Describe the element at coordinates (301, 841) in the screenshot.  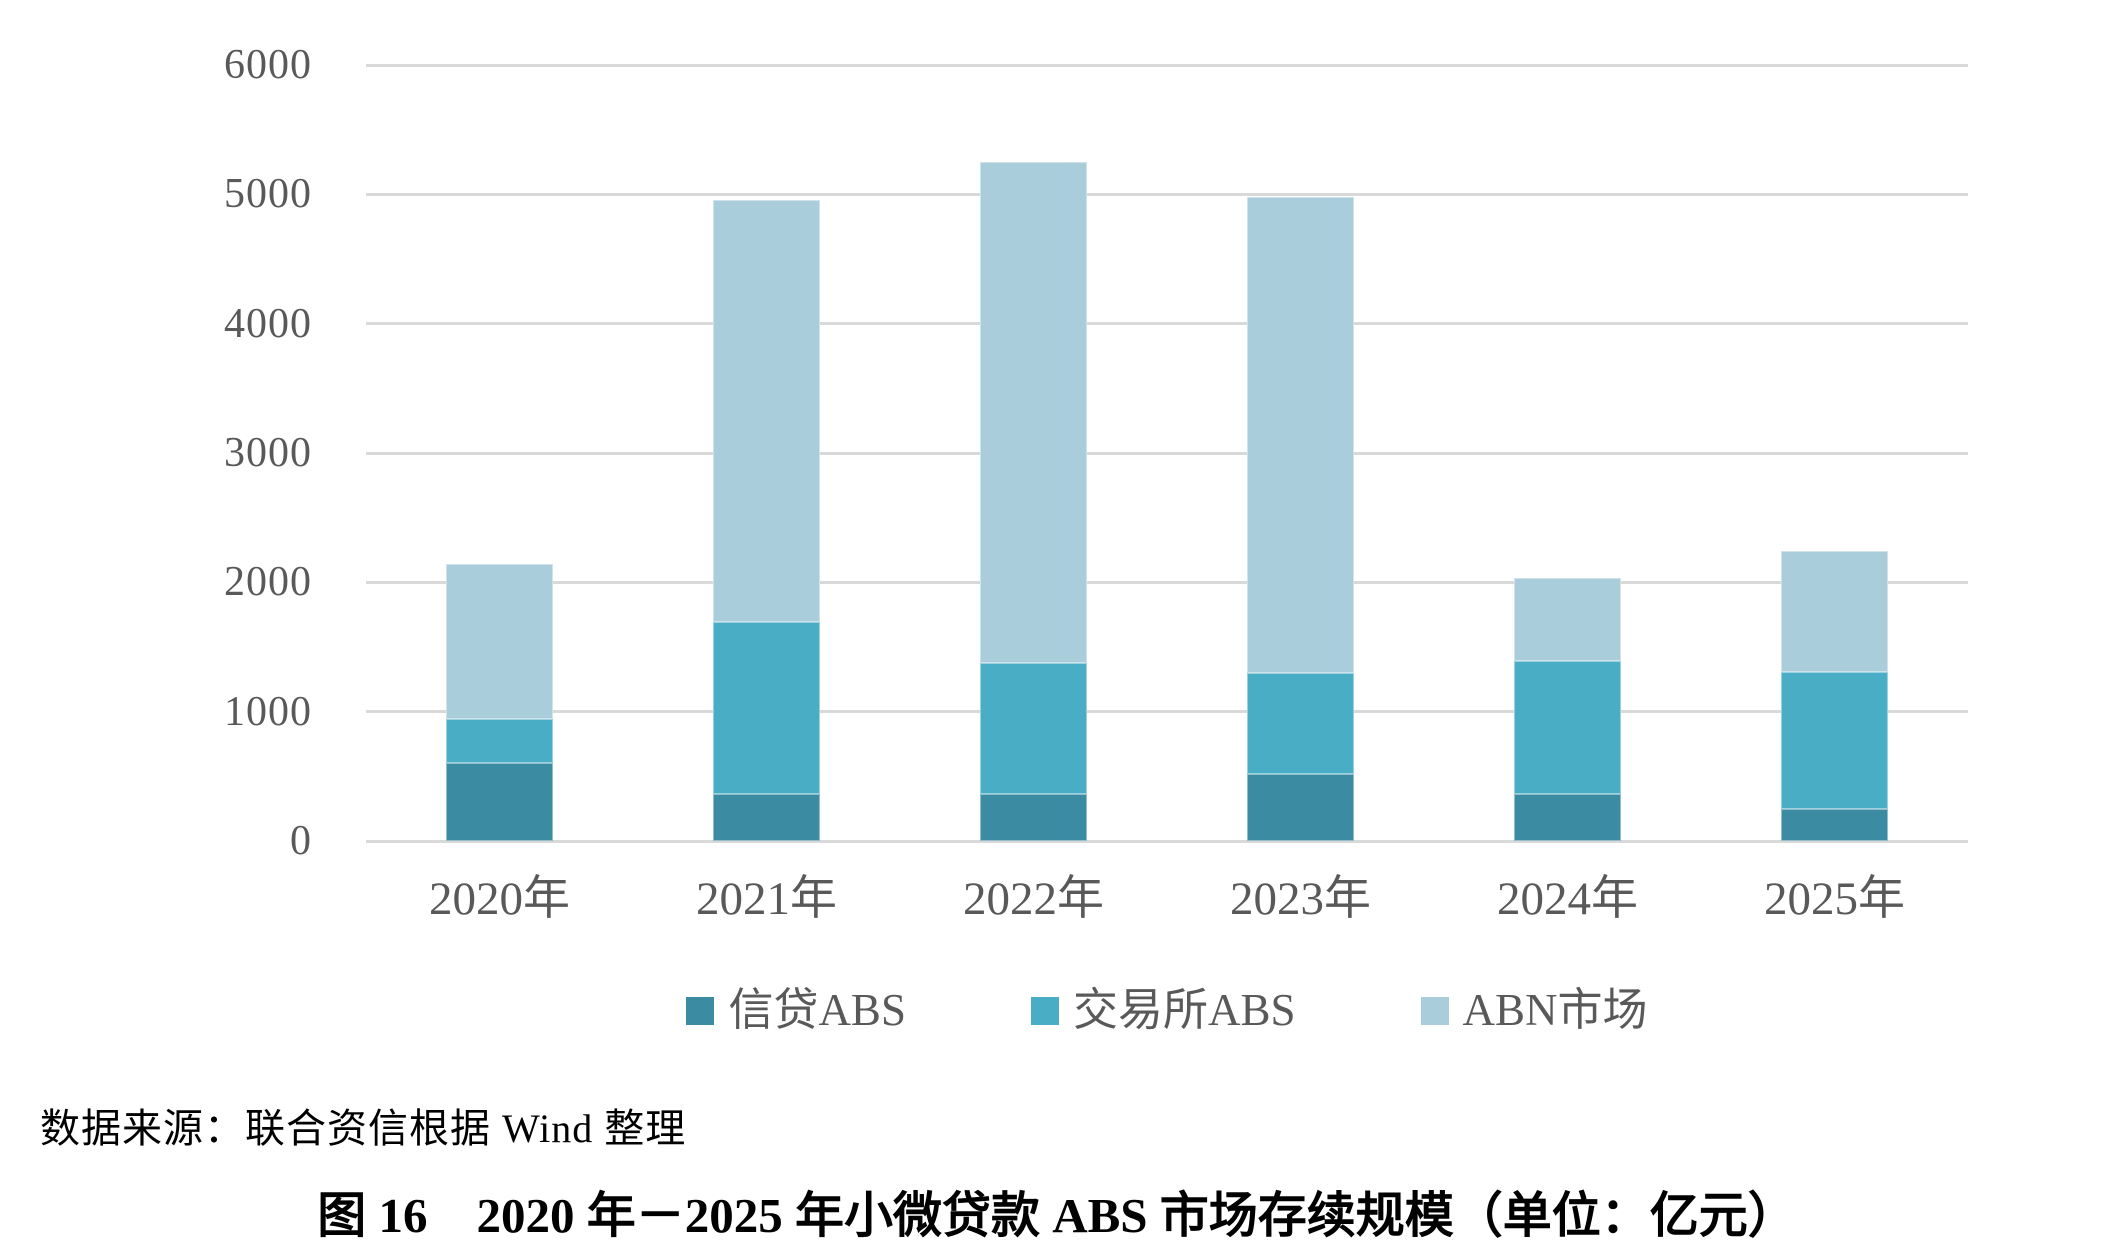
I see `y-tick-label: 0` at that location.